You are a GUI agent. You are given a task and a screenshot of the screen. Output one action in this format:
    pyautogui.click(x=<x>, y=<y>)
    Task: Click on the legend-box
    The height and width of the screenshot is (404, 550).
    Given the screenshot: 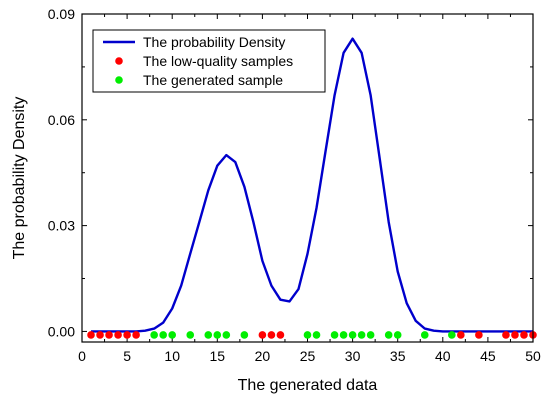 What is the action you would take?
    pyautogui.click(x=209, y=61)
    